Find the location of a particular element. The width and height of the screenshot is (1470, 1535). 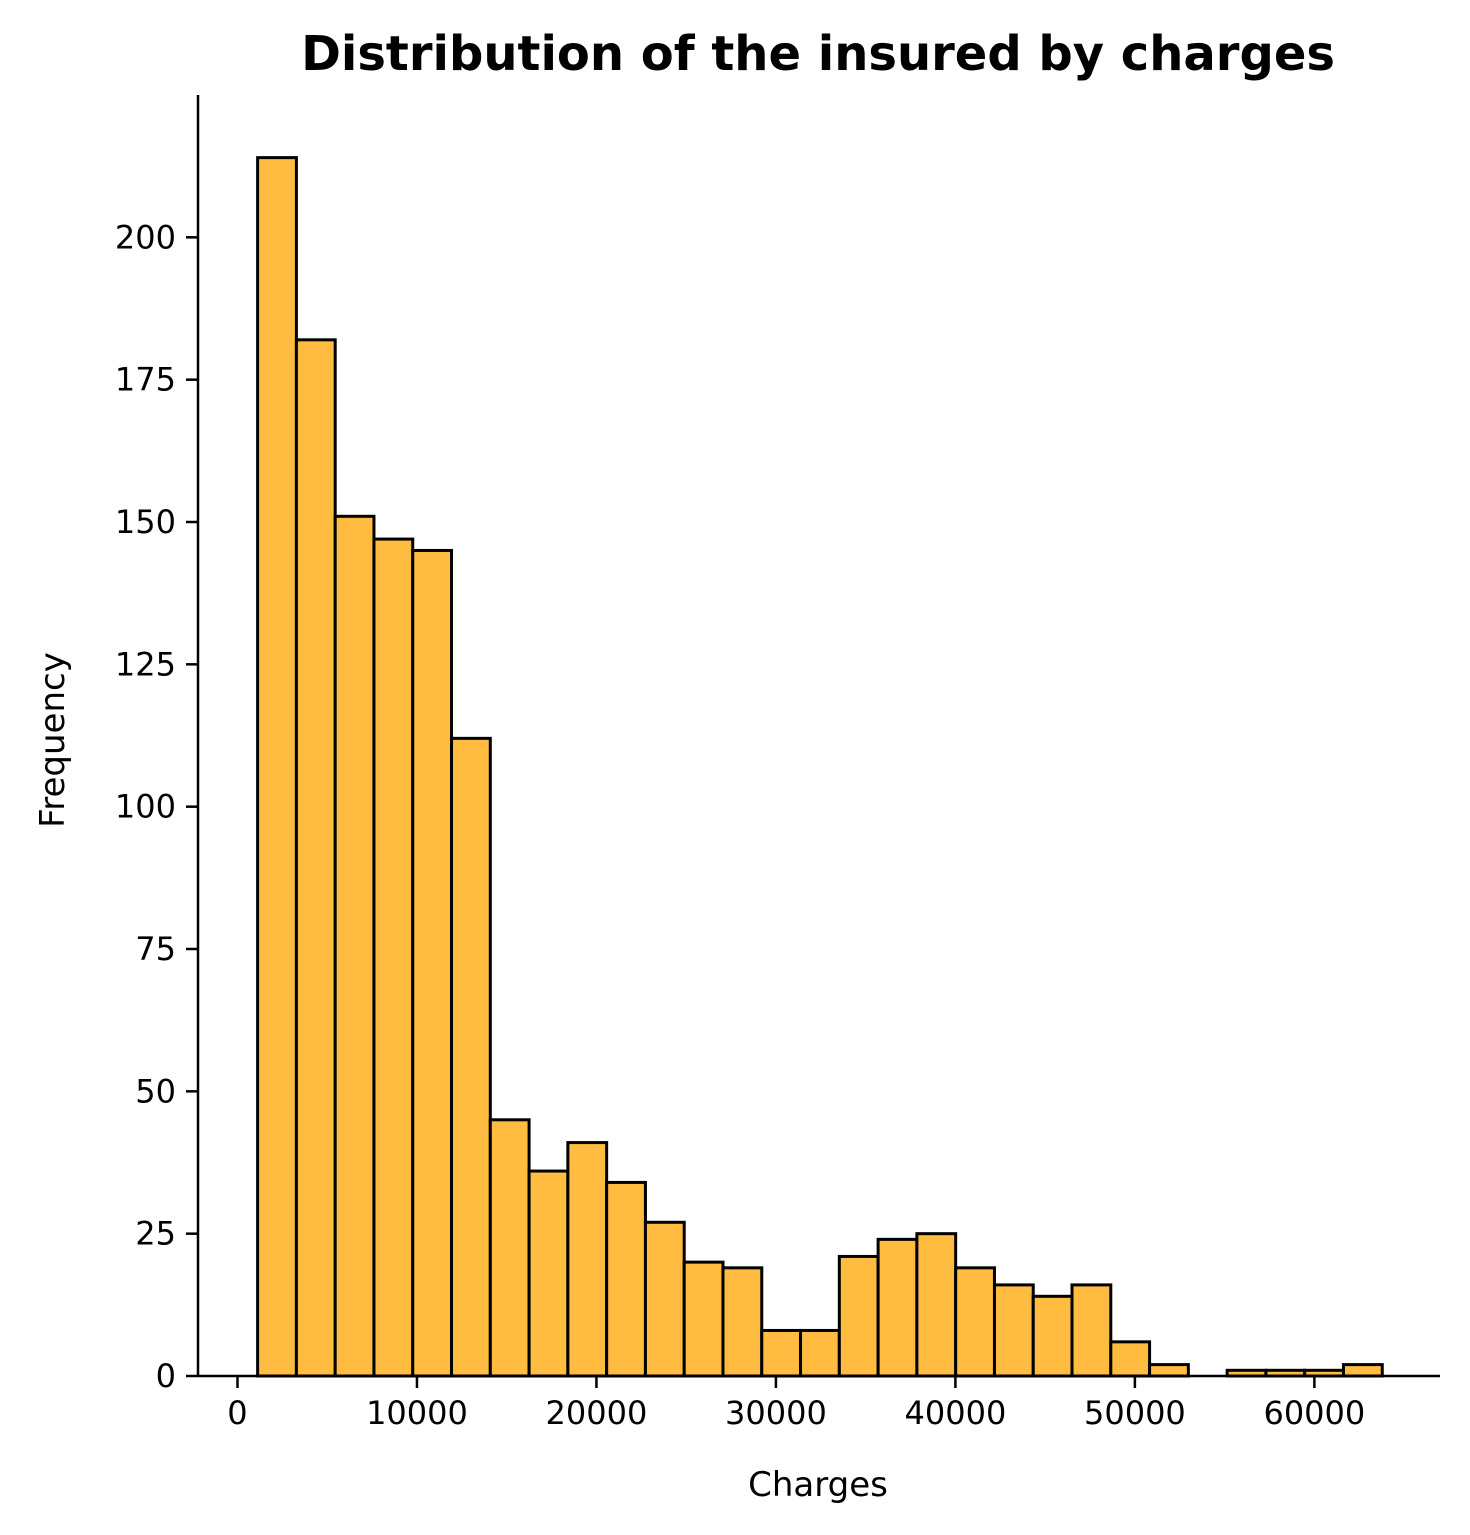

x-tick-label: 50000 is located at coordinates (1135, 1413).